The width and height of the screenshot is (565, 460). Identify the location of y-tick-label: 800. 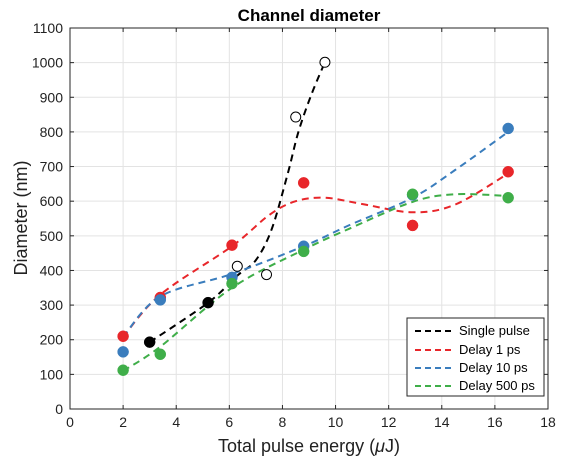
(52, 132).